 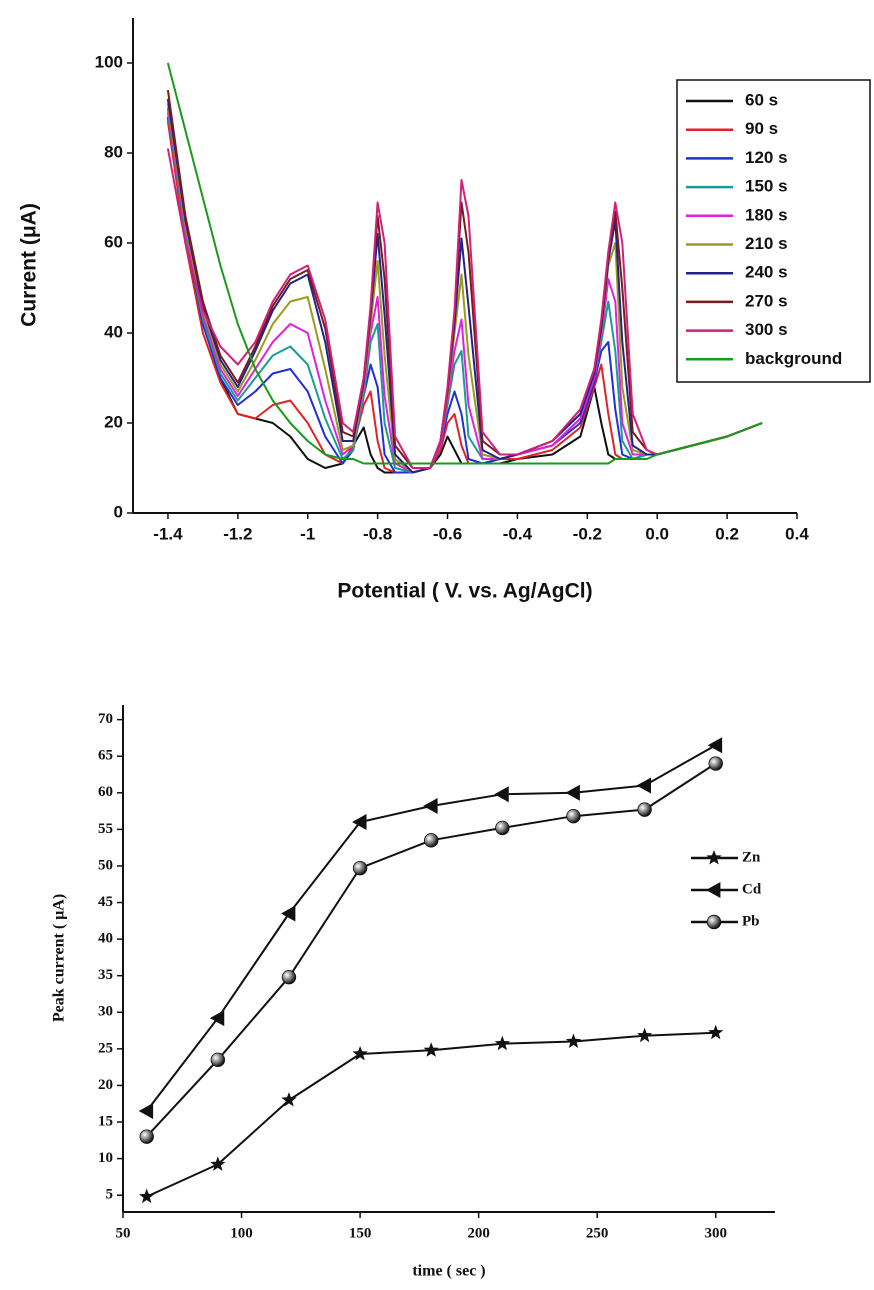 I want to click on x-tick-label: -0.4, so click(x=518, y=533).